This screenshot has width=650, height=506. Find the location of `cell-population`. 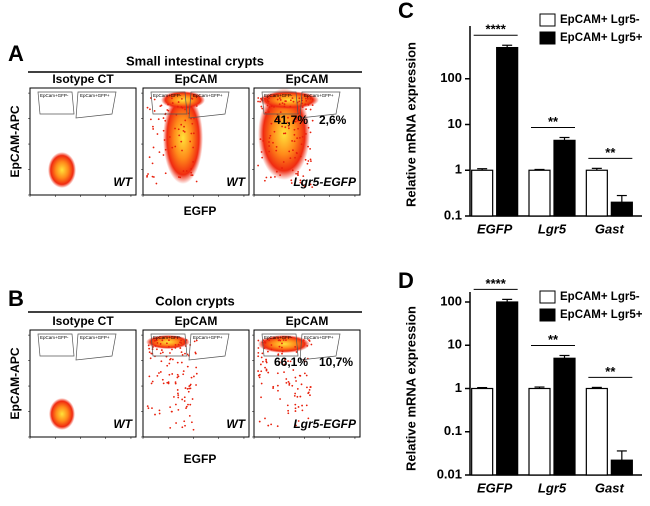

cell-population is located at coordinates (168, 342).